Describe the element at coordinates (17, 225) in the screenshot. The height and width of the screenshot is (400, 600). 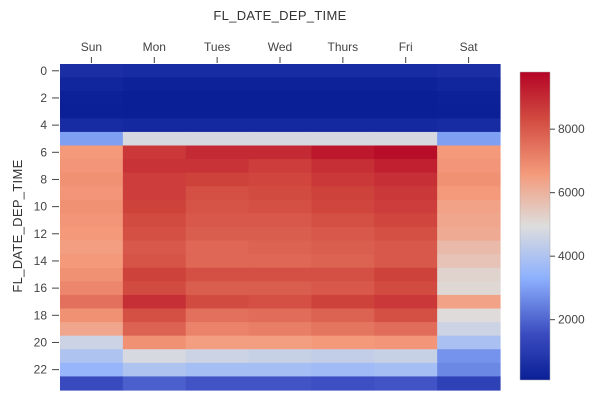
I see `y-axis-title: FL_DATE_DEP_TIME` at that location.